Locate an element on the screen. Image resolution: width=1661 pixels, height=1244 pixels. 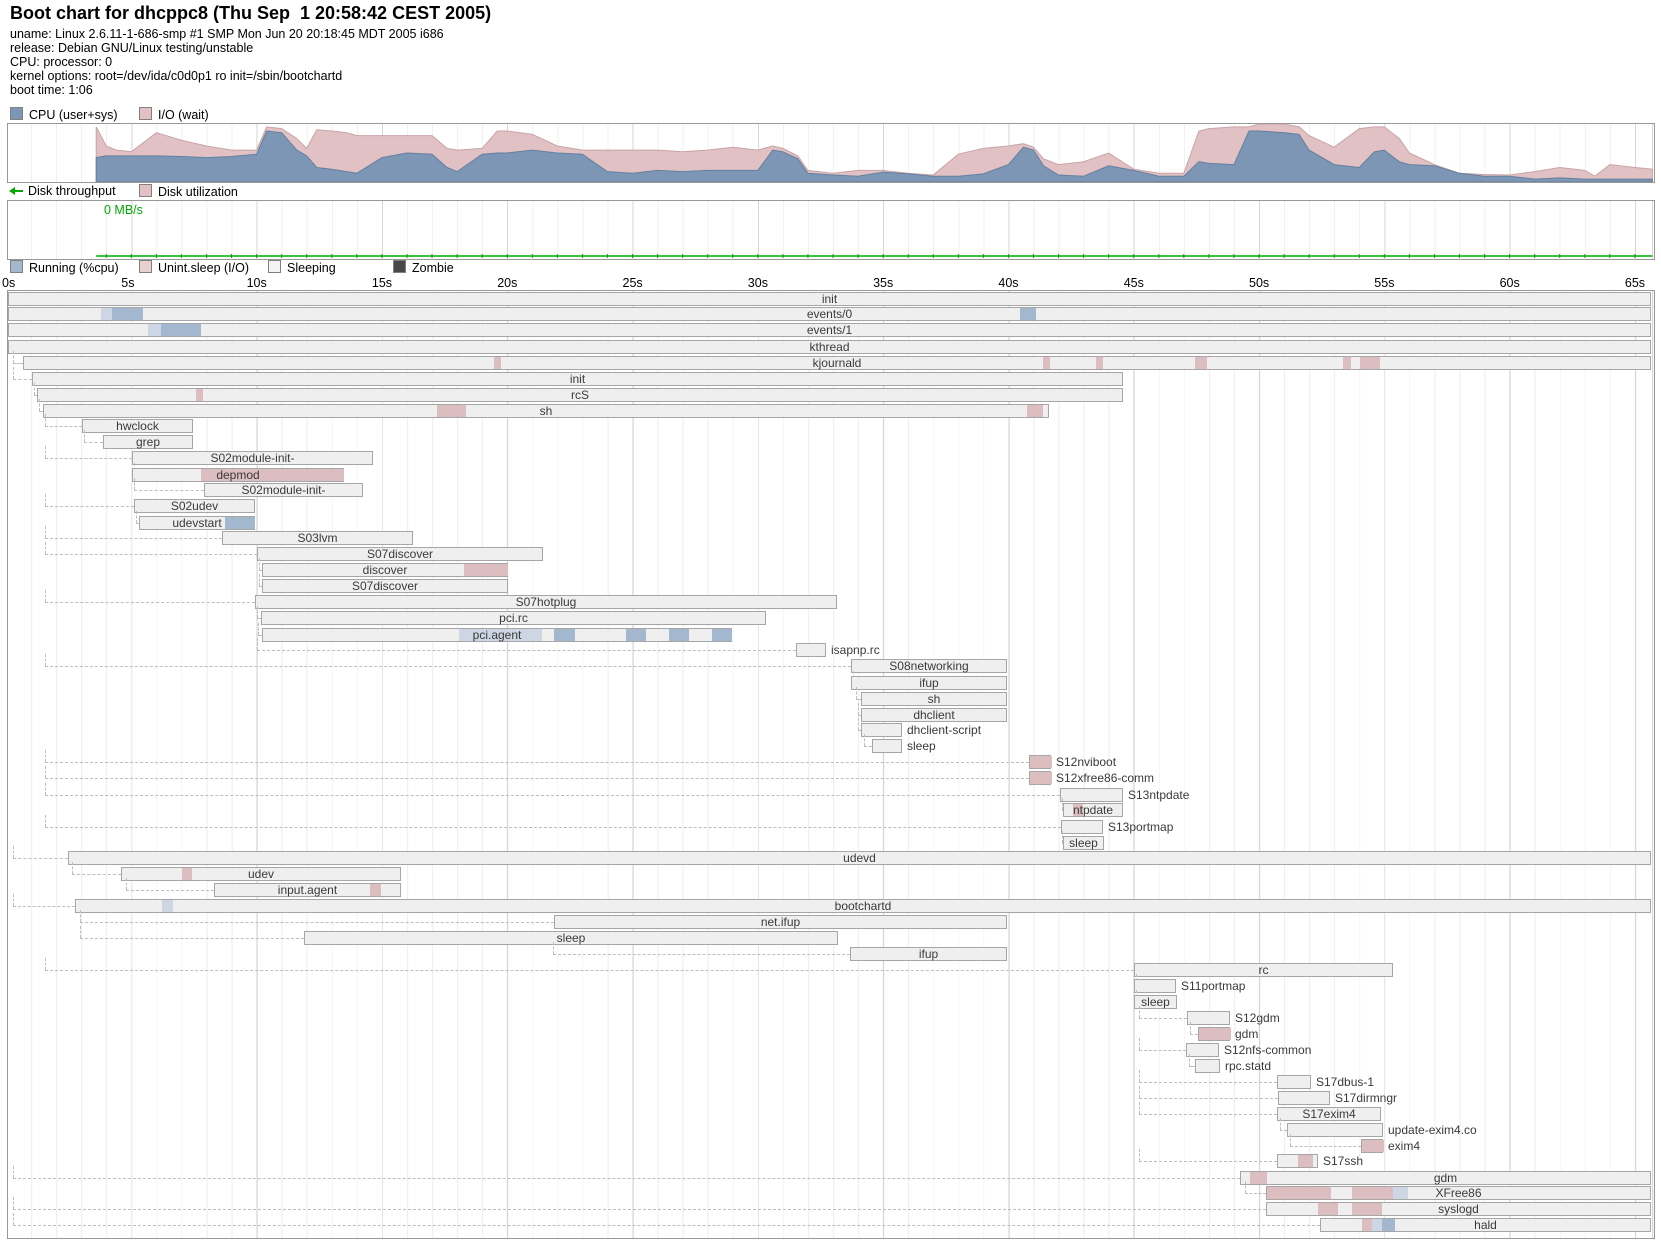
process-label: hwclock is located at coordinates (137, 426).